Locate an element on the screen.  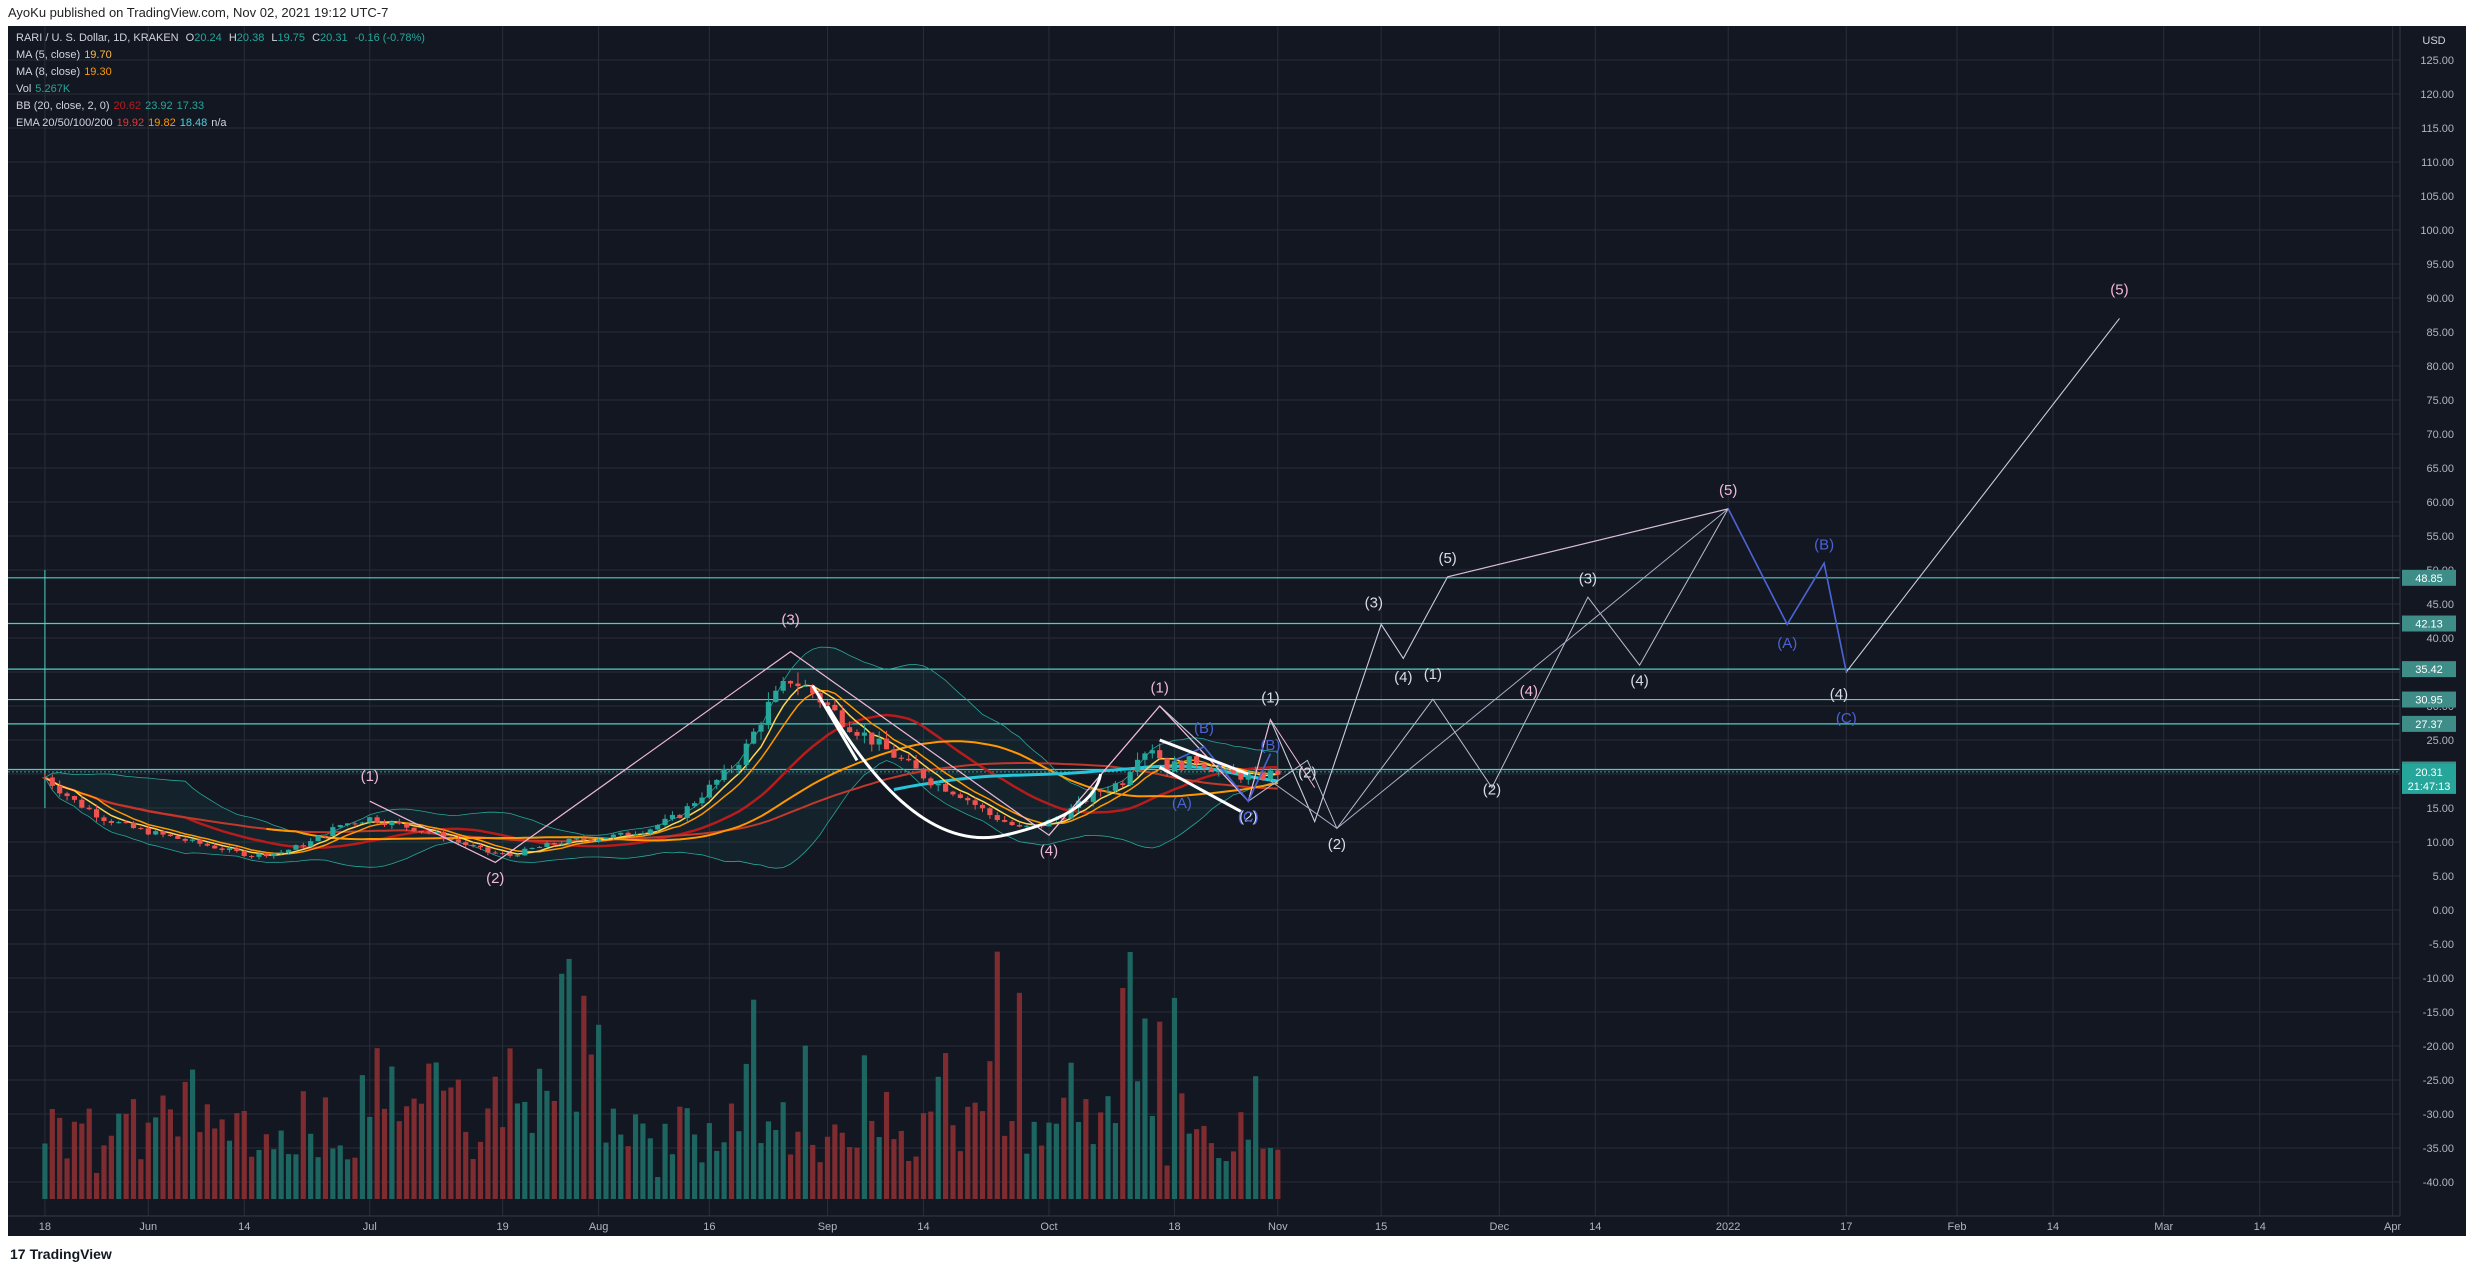
ema-value-1: 19.92 is located at coordinates (130, 123).